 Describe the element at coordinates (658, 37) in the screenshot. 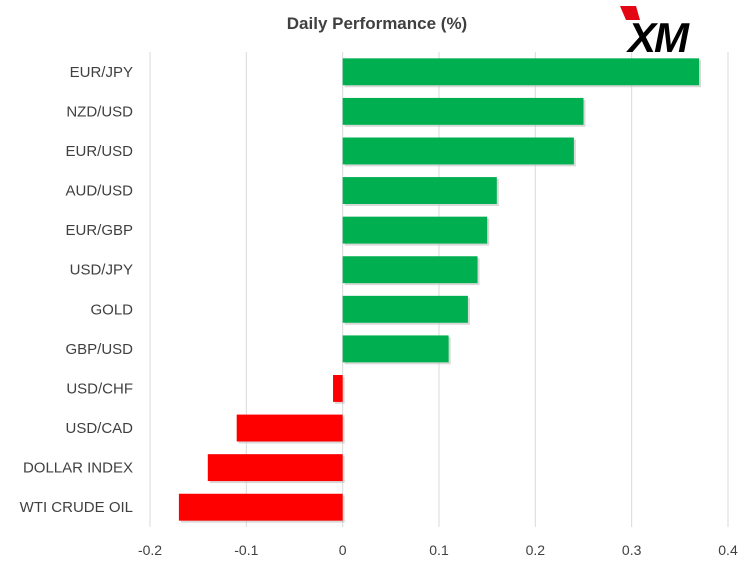

I see `logo-text: XM` at that location.